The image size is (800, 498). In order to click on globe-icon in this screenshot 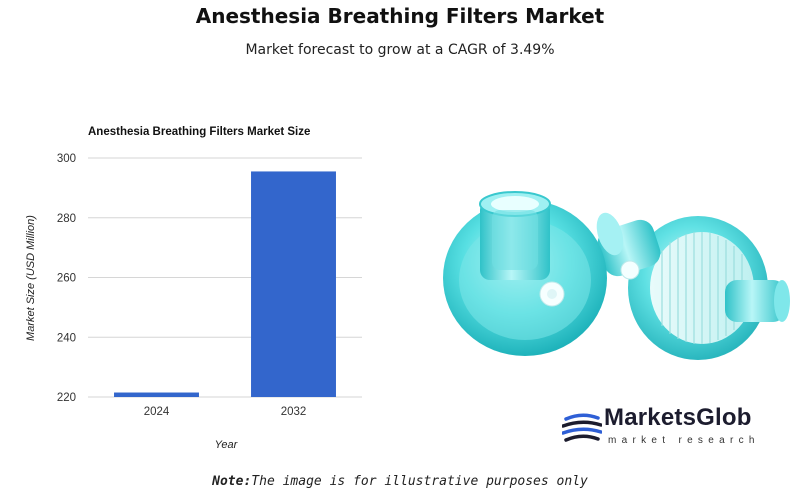, I will do `click(582, 427)`.